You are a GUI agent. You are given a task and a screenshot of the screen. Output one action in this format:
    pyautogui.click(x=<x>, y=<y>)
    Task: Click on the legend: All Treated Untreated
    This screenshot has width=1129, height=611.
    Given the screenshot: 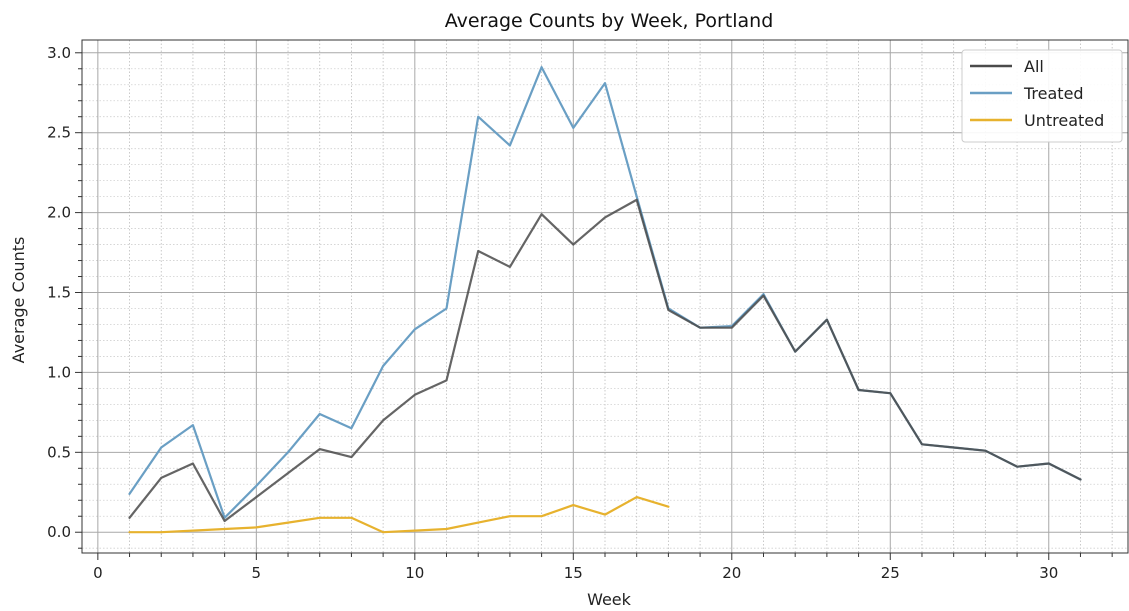 What is the action you would take?
    pyautogui.click(x=1042, y=96)
    